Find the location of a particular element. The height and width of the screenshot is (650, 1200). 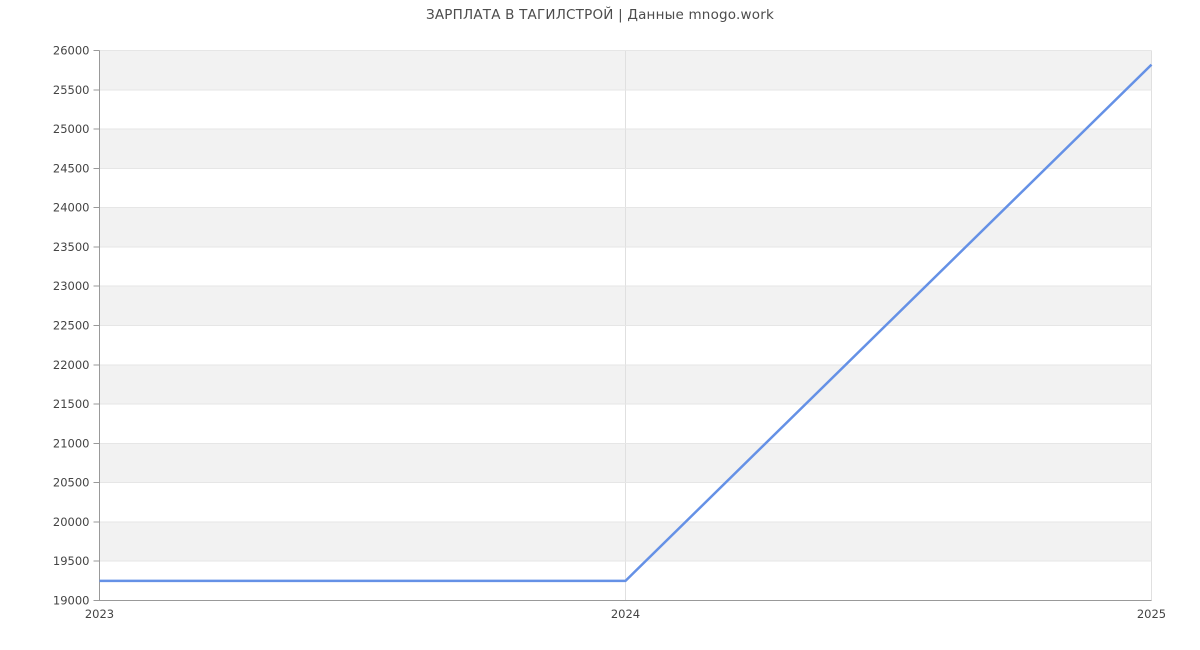

y-axis-label: 25000 is located at coordinates (71, 129).